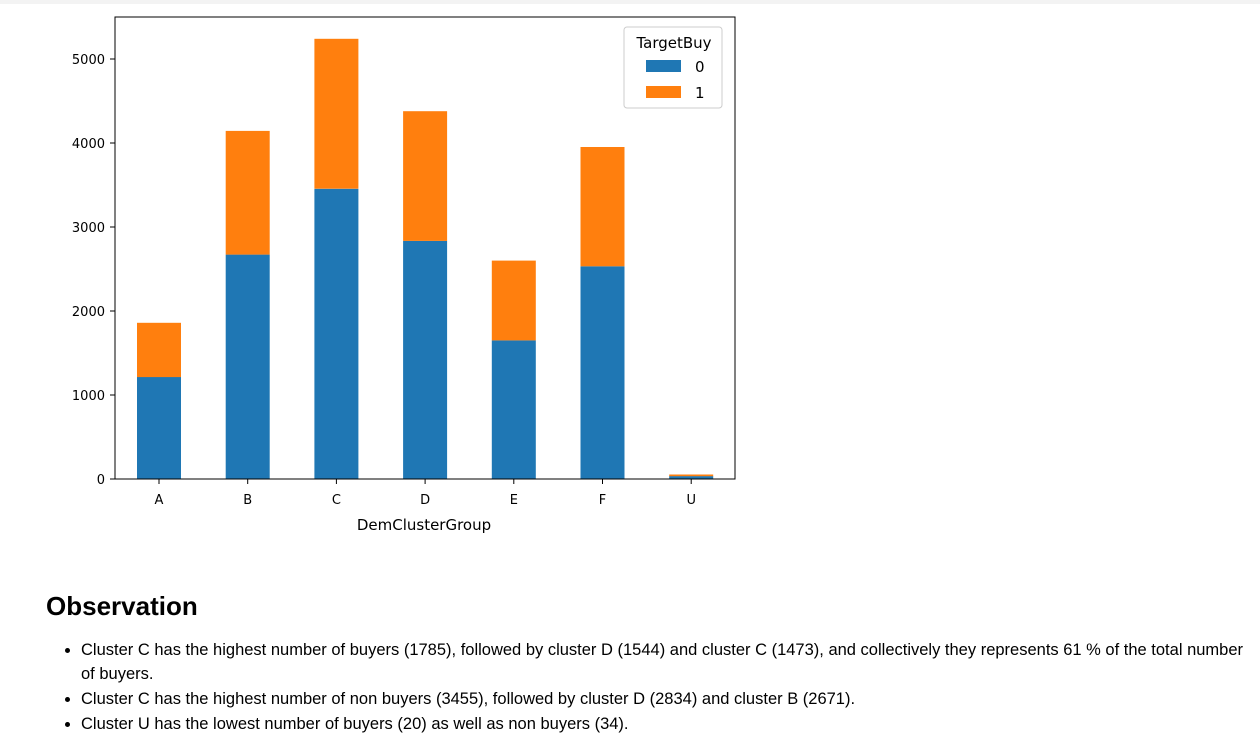 The image size is (1260, 744). Describe the element at coordinates (88, 396) in the screenshot. I see `y-tick-label: 1000` at that location.